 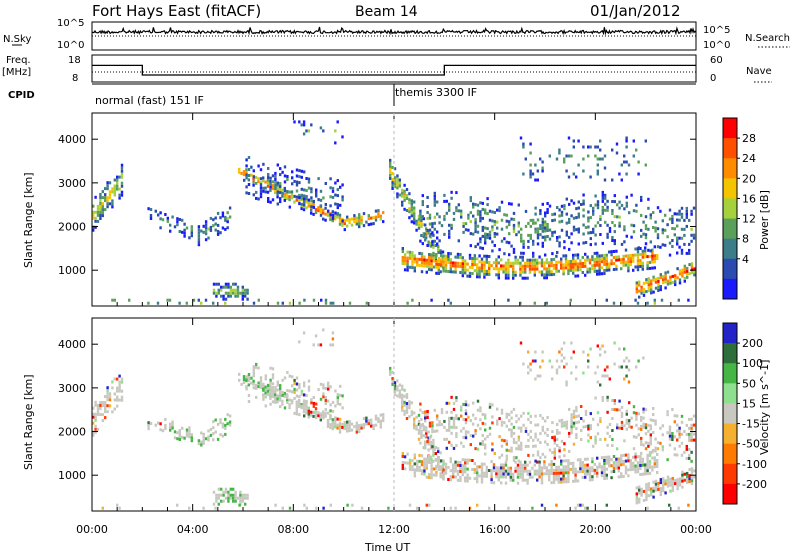 What do you see at coordinates (754, 484) in the screenshot?
I see `colorbar-tick-label: -200` at bounding box center [754, 484].